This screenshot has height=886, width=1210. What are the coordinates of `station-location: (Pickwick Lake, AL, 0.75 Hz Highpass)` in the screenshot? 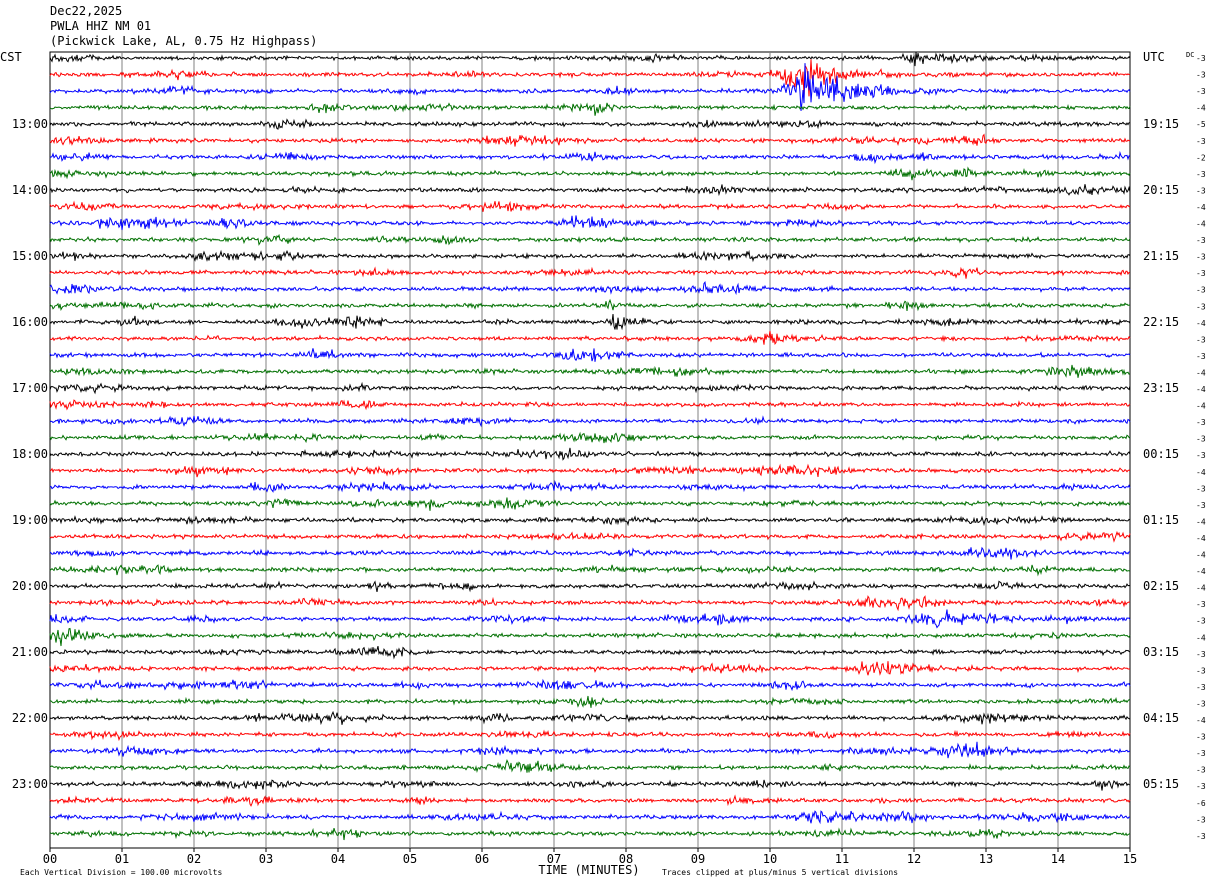 It's located at (184, 41).